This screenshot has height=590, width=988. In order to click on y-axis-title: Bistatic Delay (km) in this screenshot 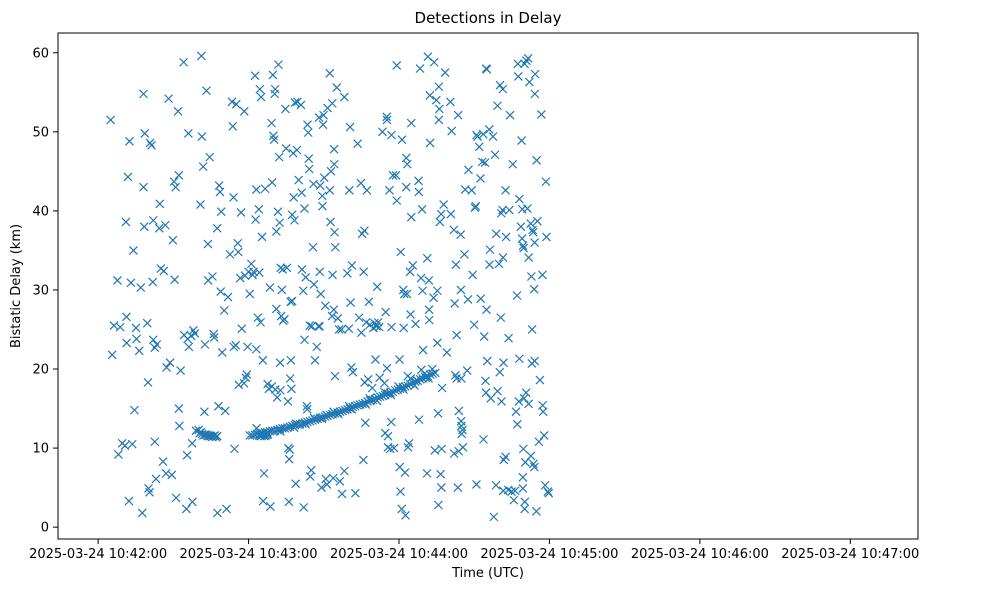, I will do `click(16, 286)`.